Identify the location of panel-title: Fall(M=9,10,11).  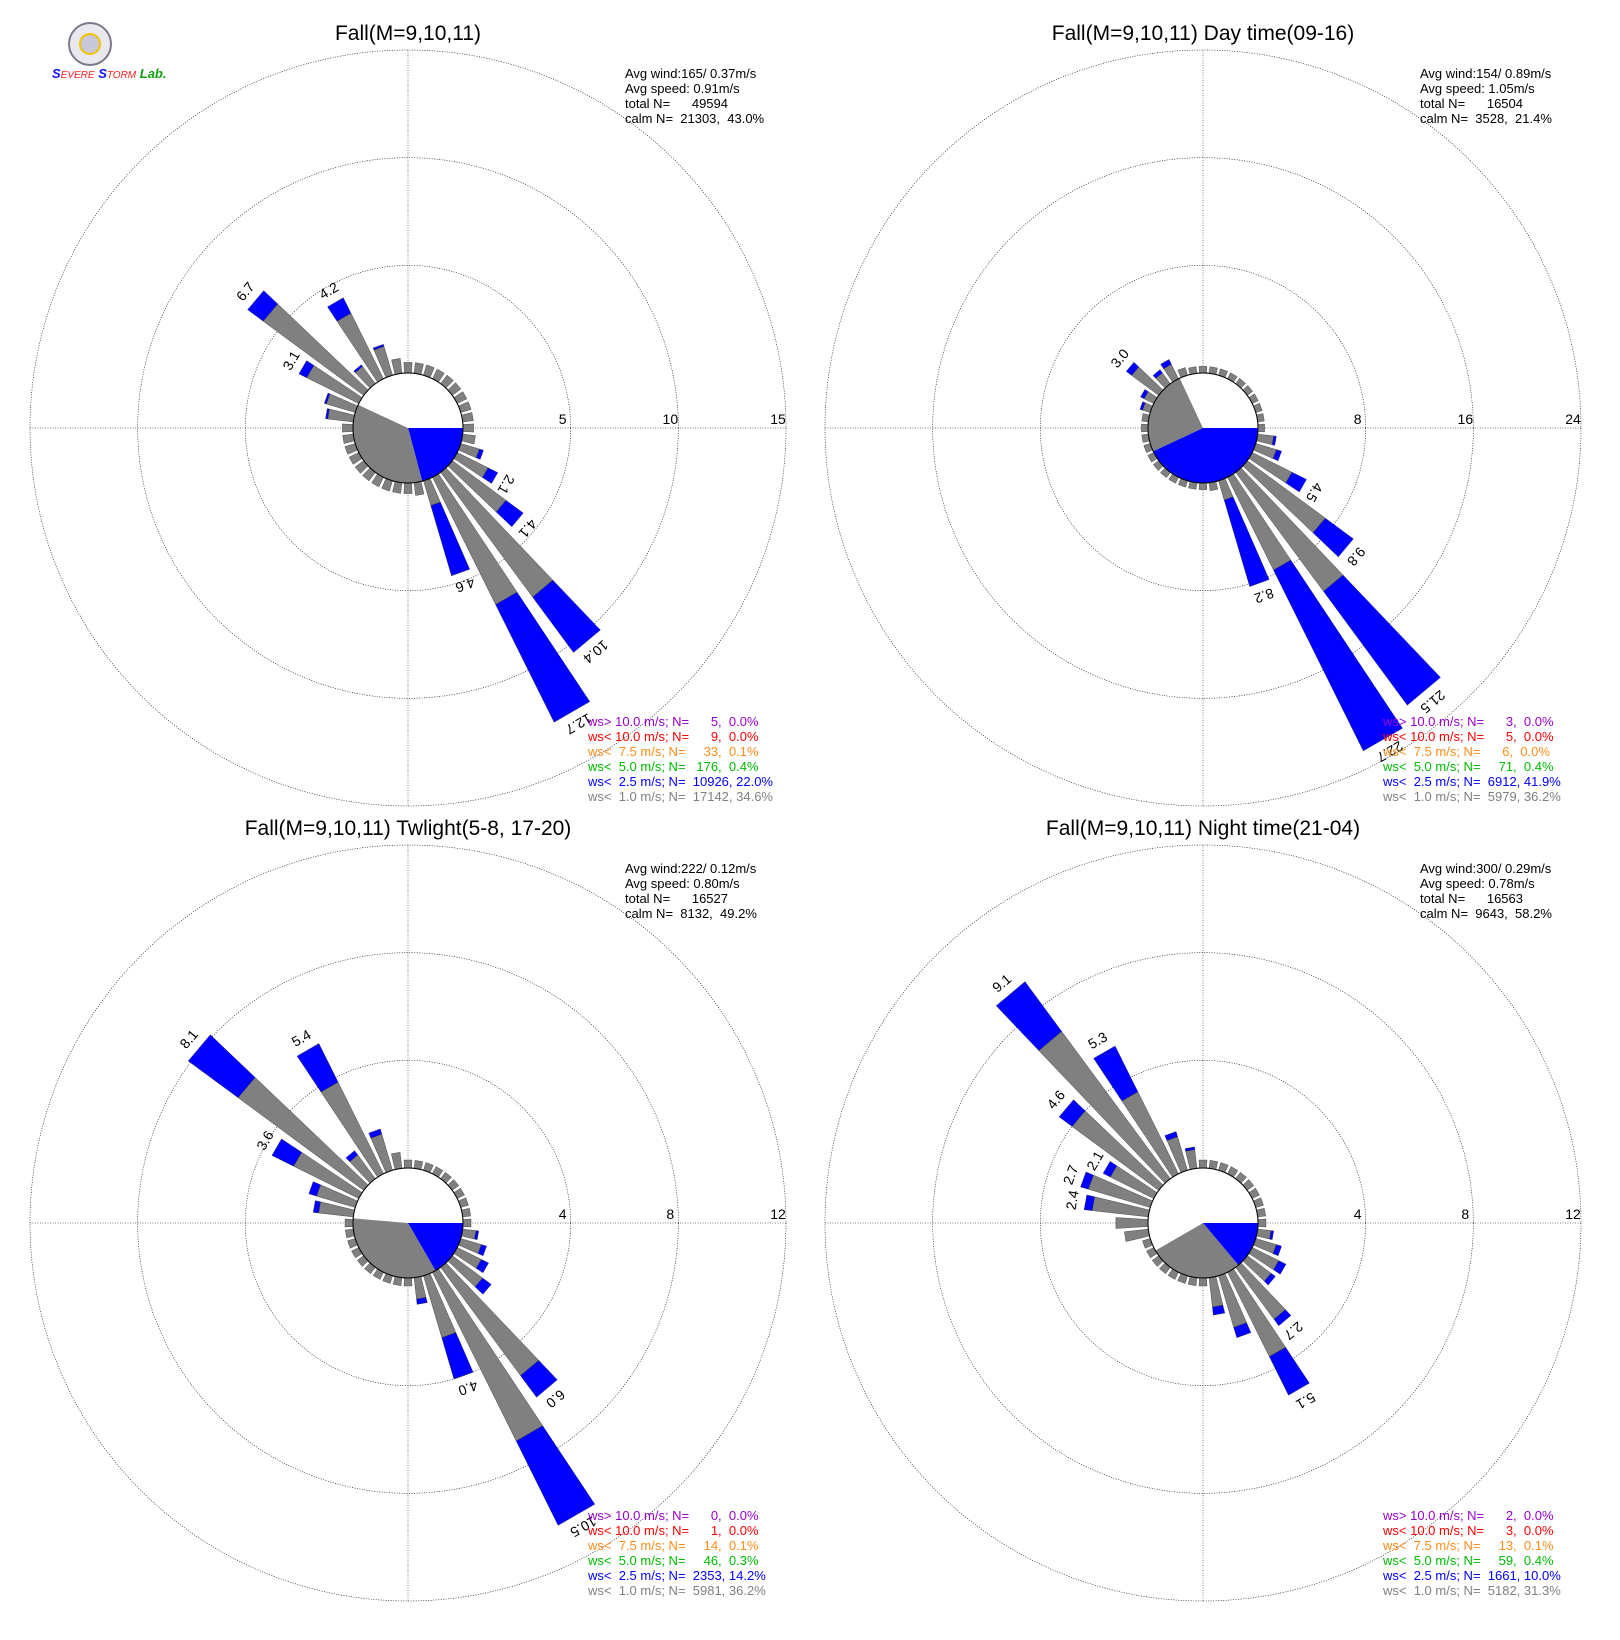
(408, 33).